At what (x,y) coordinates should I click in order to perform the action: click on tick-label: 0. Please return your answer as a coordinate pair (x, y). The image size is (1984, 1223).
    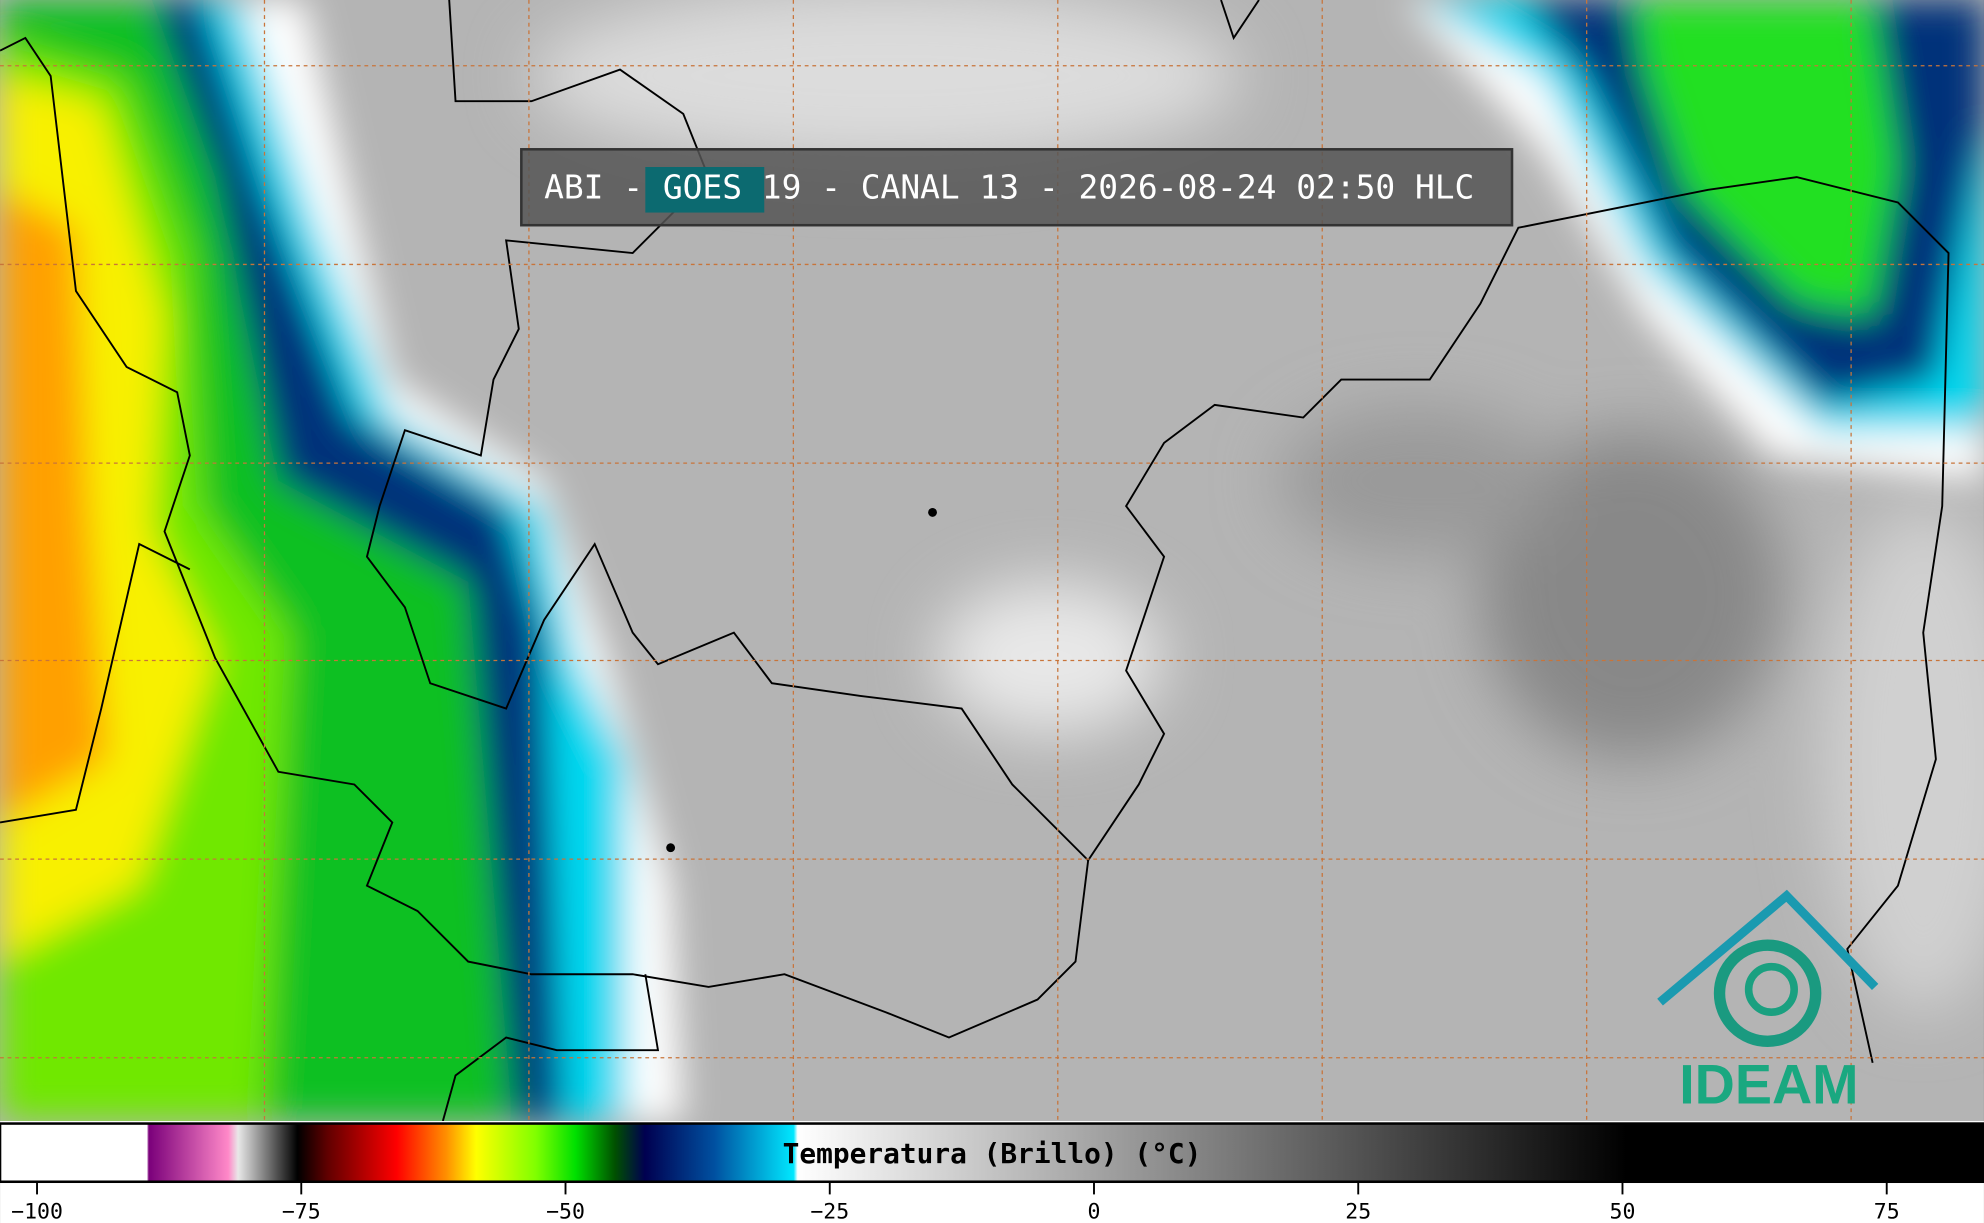
    Looking at the image, I should click on (1094, 1211).